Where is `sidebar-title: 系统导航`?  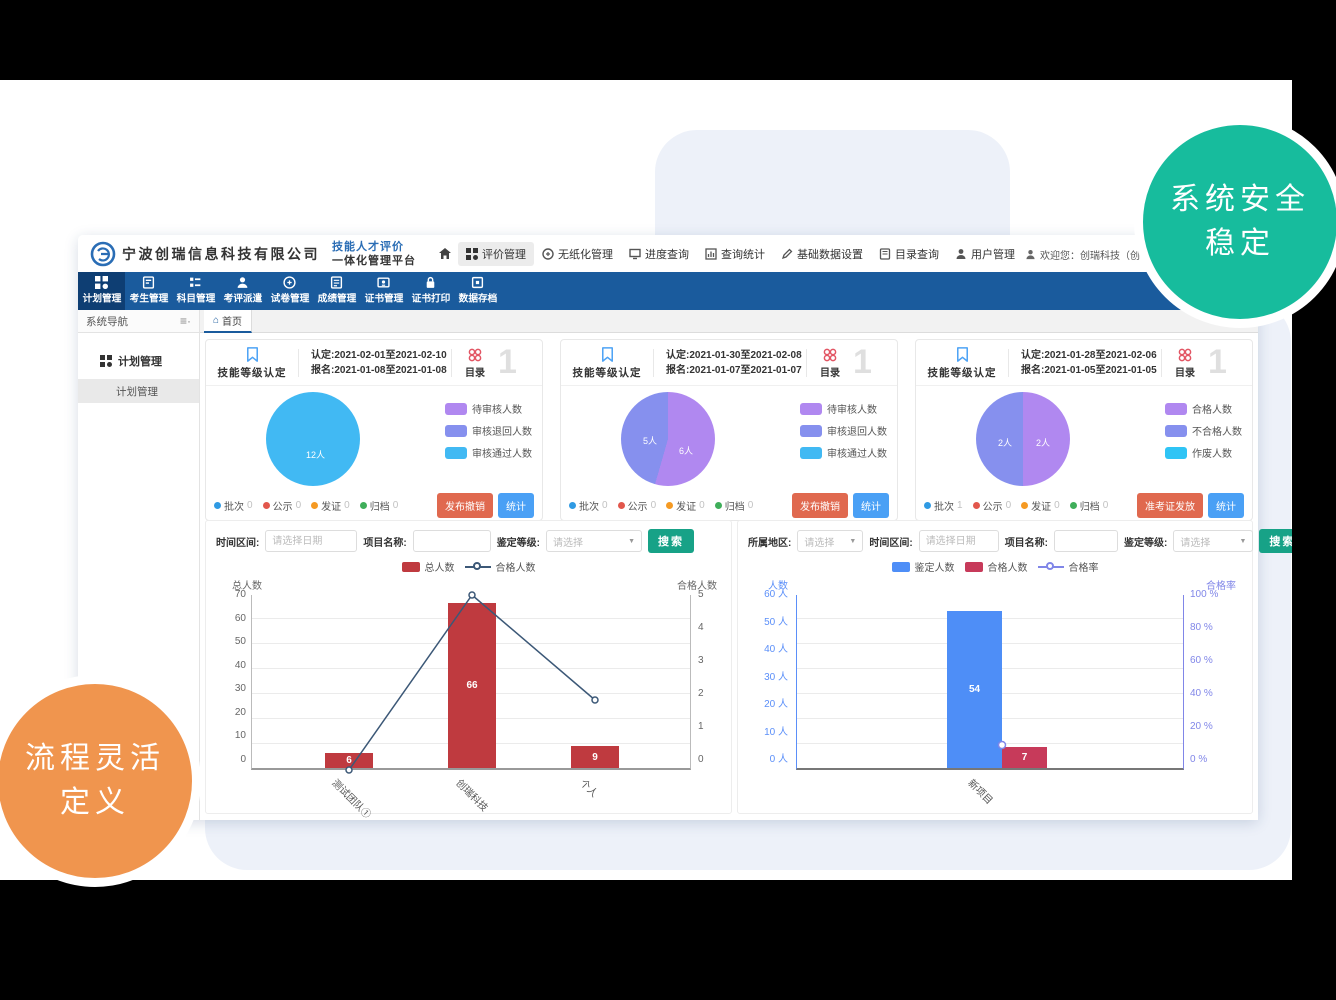 sidebar-title: 系统导航 is located at coordinates (107, 321).